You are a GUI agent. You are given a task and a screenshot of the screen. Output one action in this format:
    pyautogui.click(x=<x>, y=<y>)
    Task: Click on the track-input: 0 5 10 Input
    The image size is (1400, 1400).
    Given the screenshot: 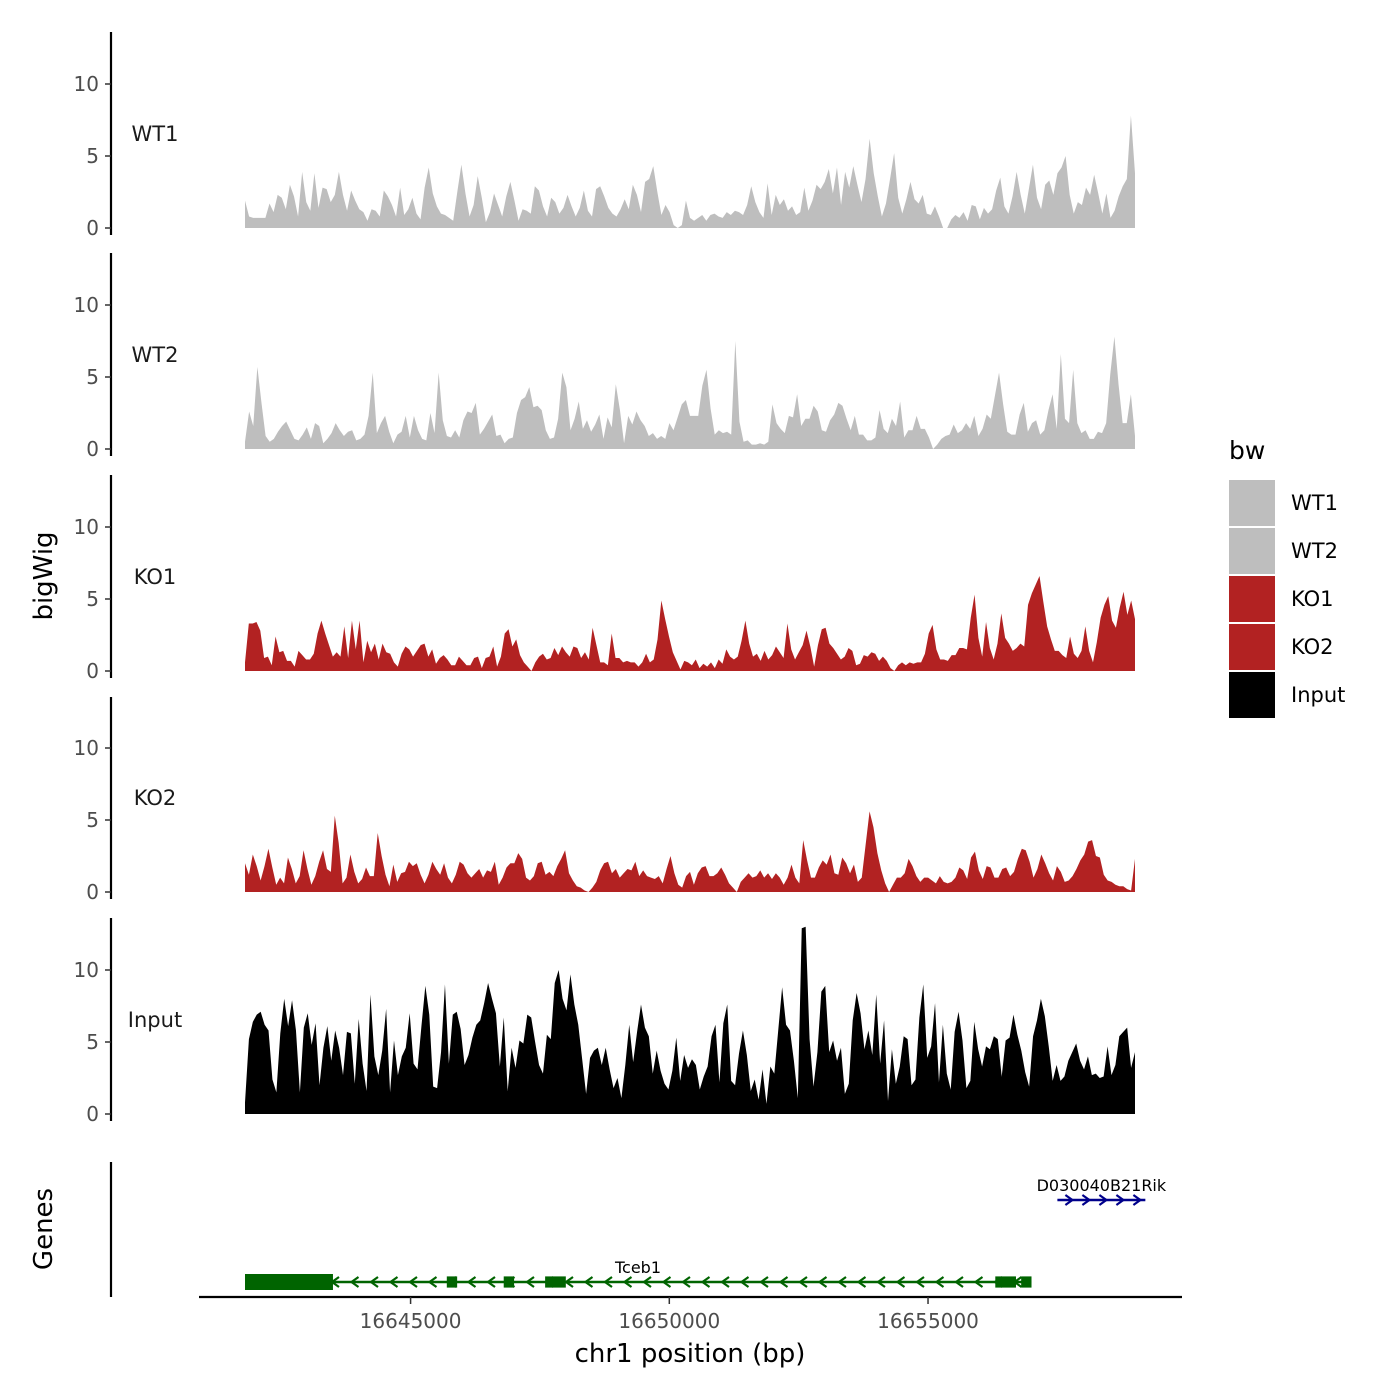 What is the action you would take?
    pyautogui.click(x=604, y=1022)
    